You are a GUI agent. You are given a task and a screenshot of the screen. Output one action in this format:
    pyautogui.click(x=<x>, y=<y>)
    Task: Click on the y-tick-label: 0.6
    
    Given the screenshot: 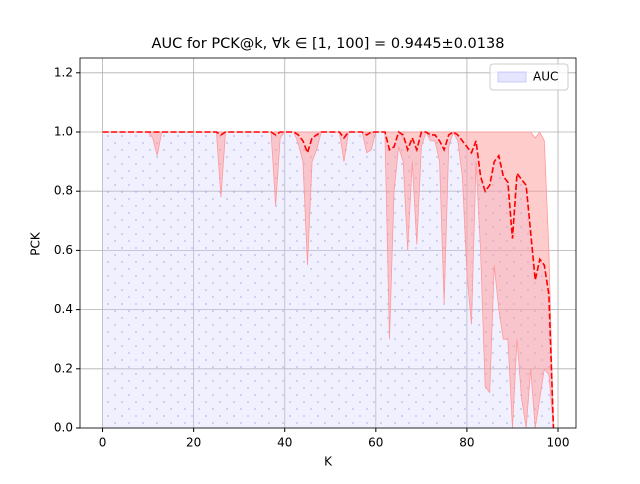 What is the action you would take?
    pyautogui.click(x=63, y=250)
    